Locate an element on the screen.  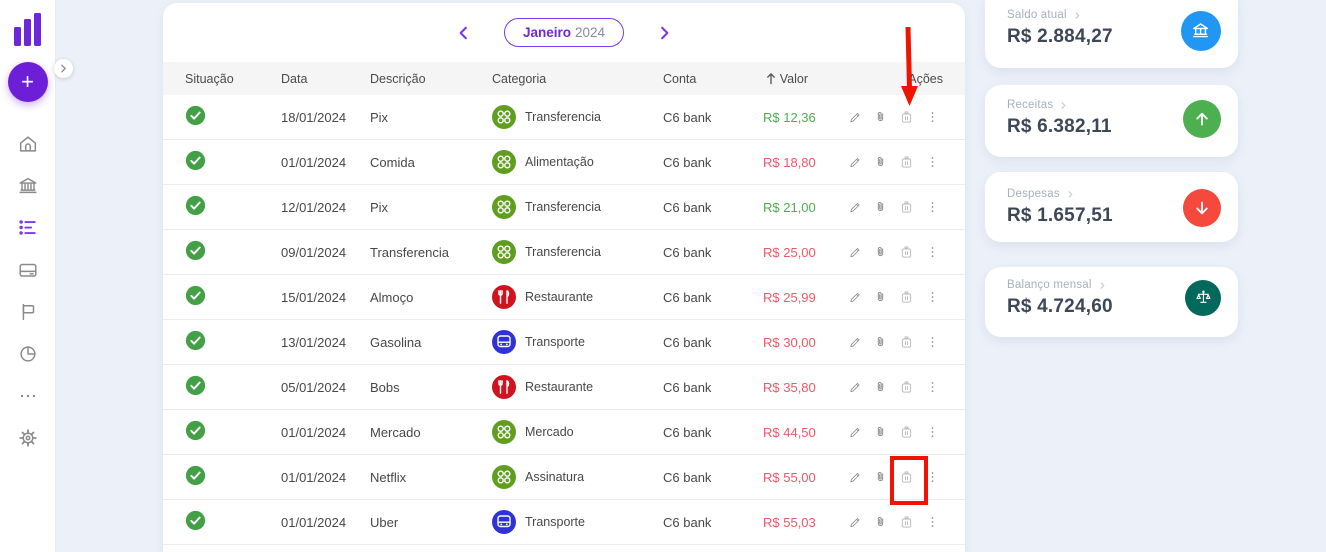
month-navigation: Janeiro 2024 is located at coordinates (564, 32).